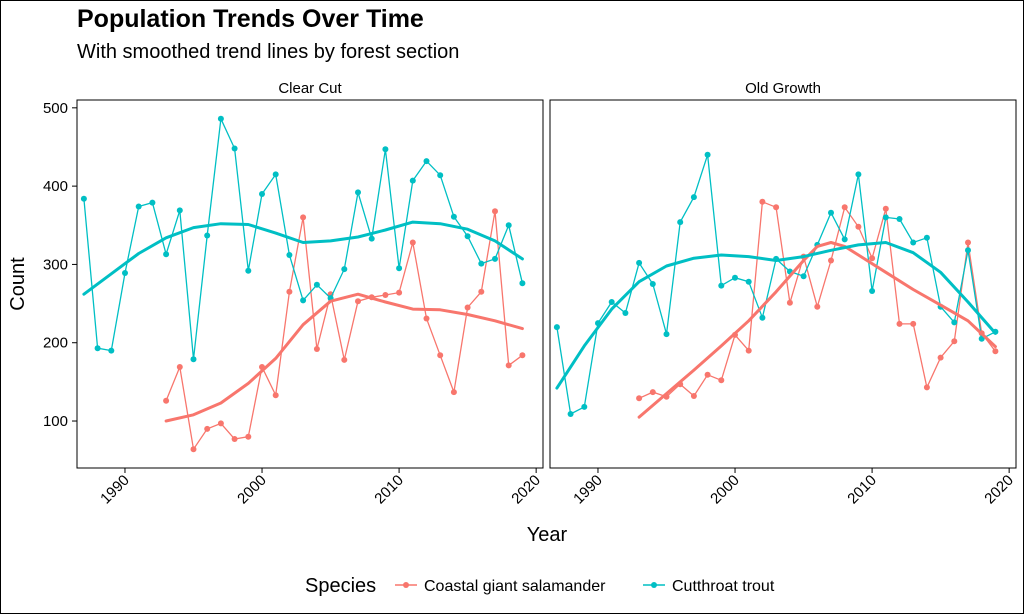 Image resolution: width=1024 pixels, height=614 pixels. I want to click on legend-items: Coastal giant salamander Cutthroat trout, so click(585, 586).